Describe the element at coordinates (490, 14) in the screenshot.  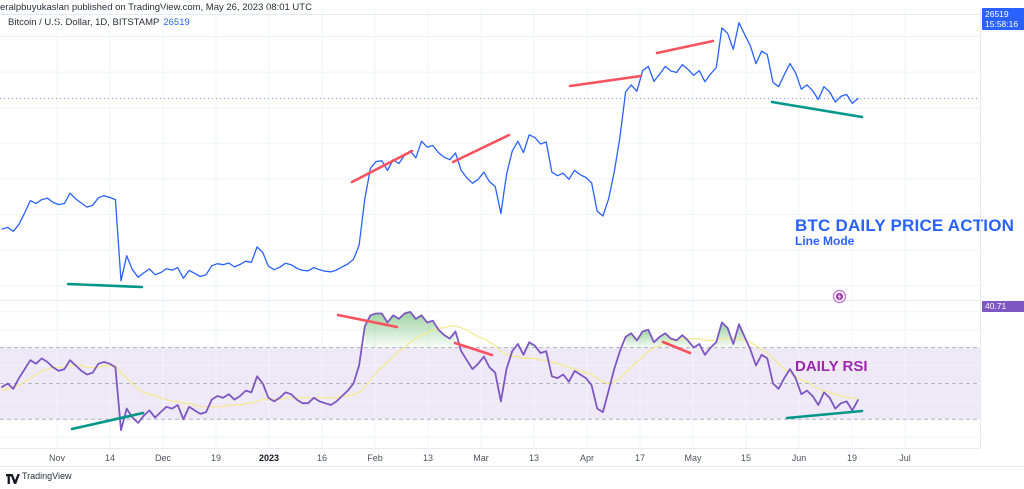
I see `header-divider` at that location.